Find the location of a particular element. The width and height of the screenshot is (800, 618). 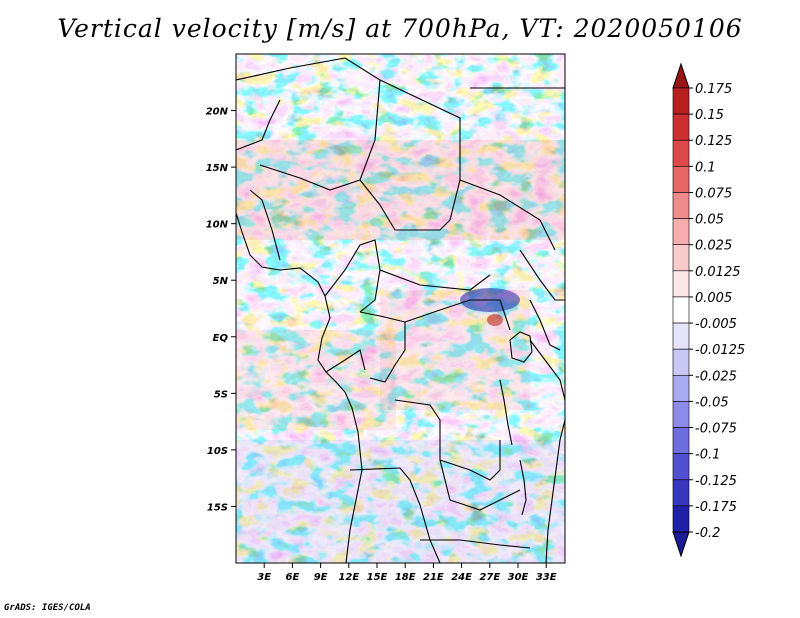

lon-tick-label: 33E is located at coordinates (546, 577).